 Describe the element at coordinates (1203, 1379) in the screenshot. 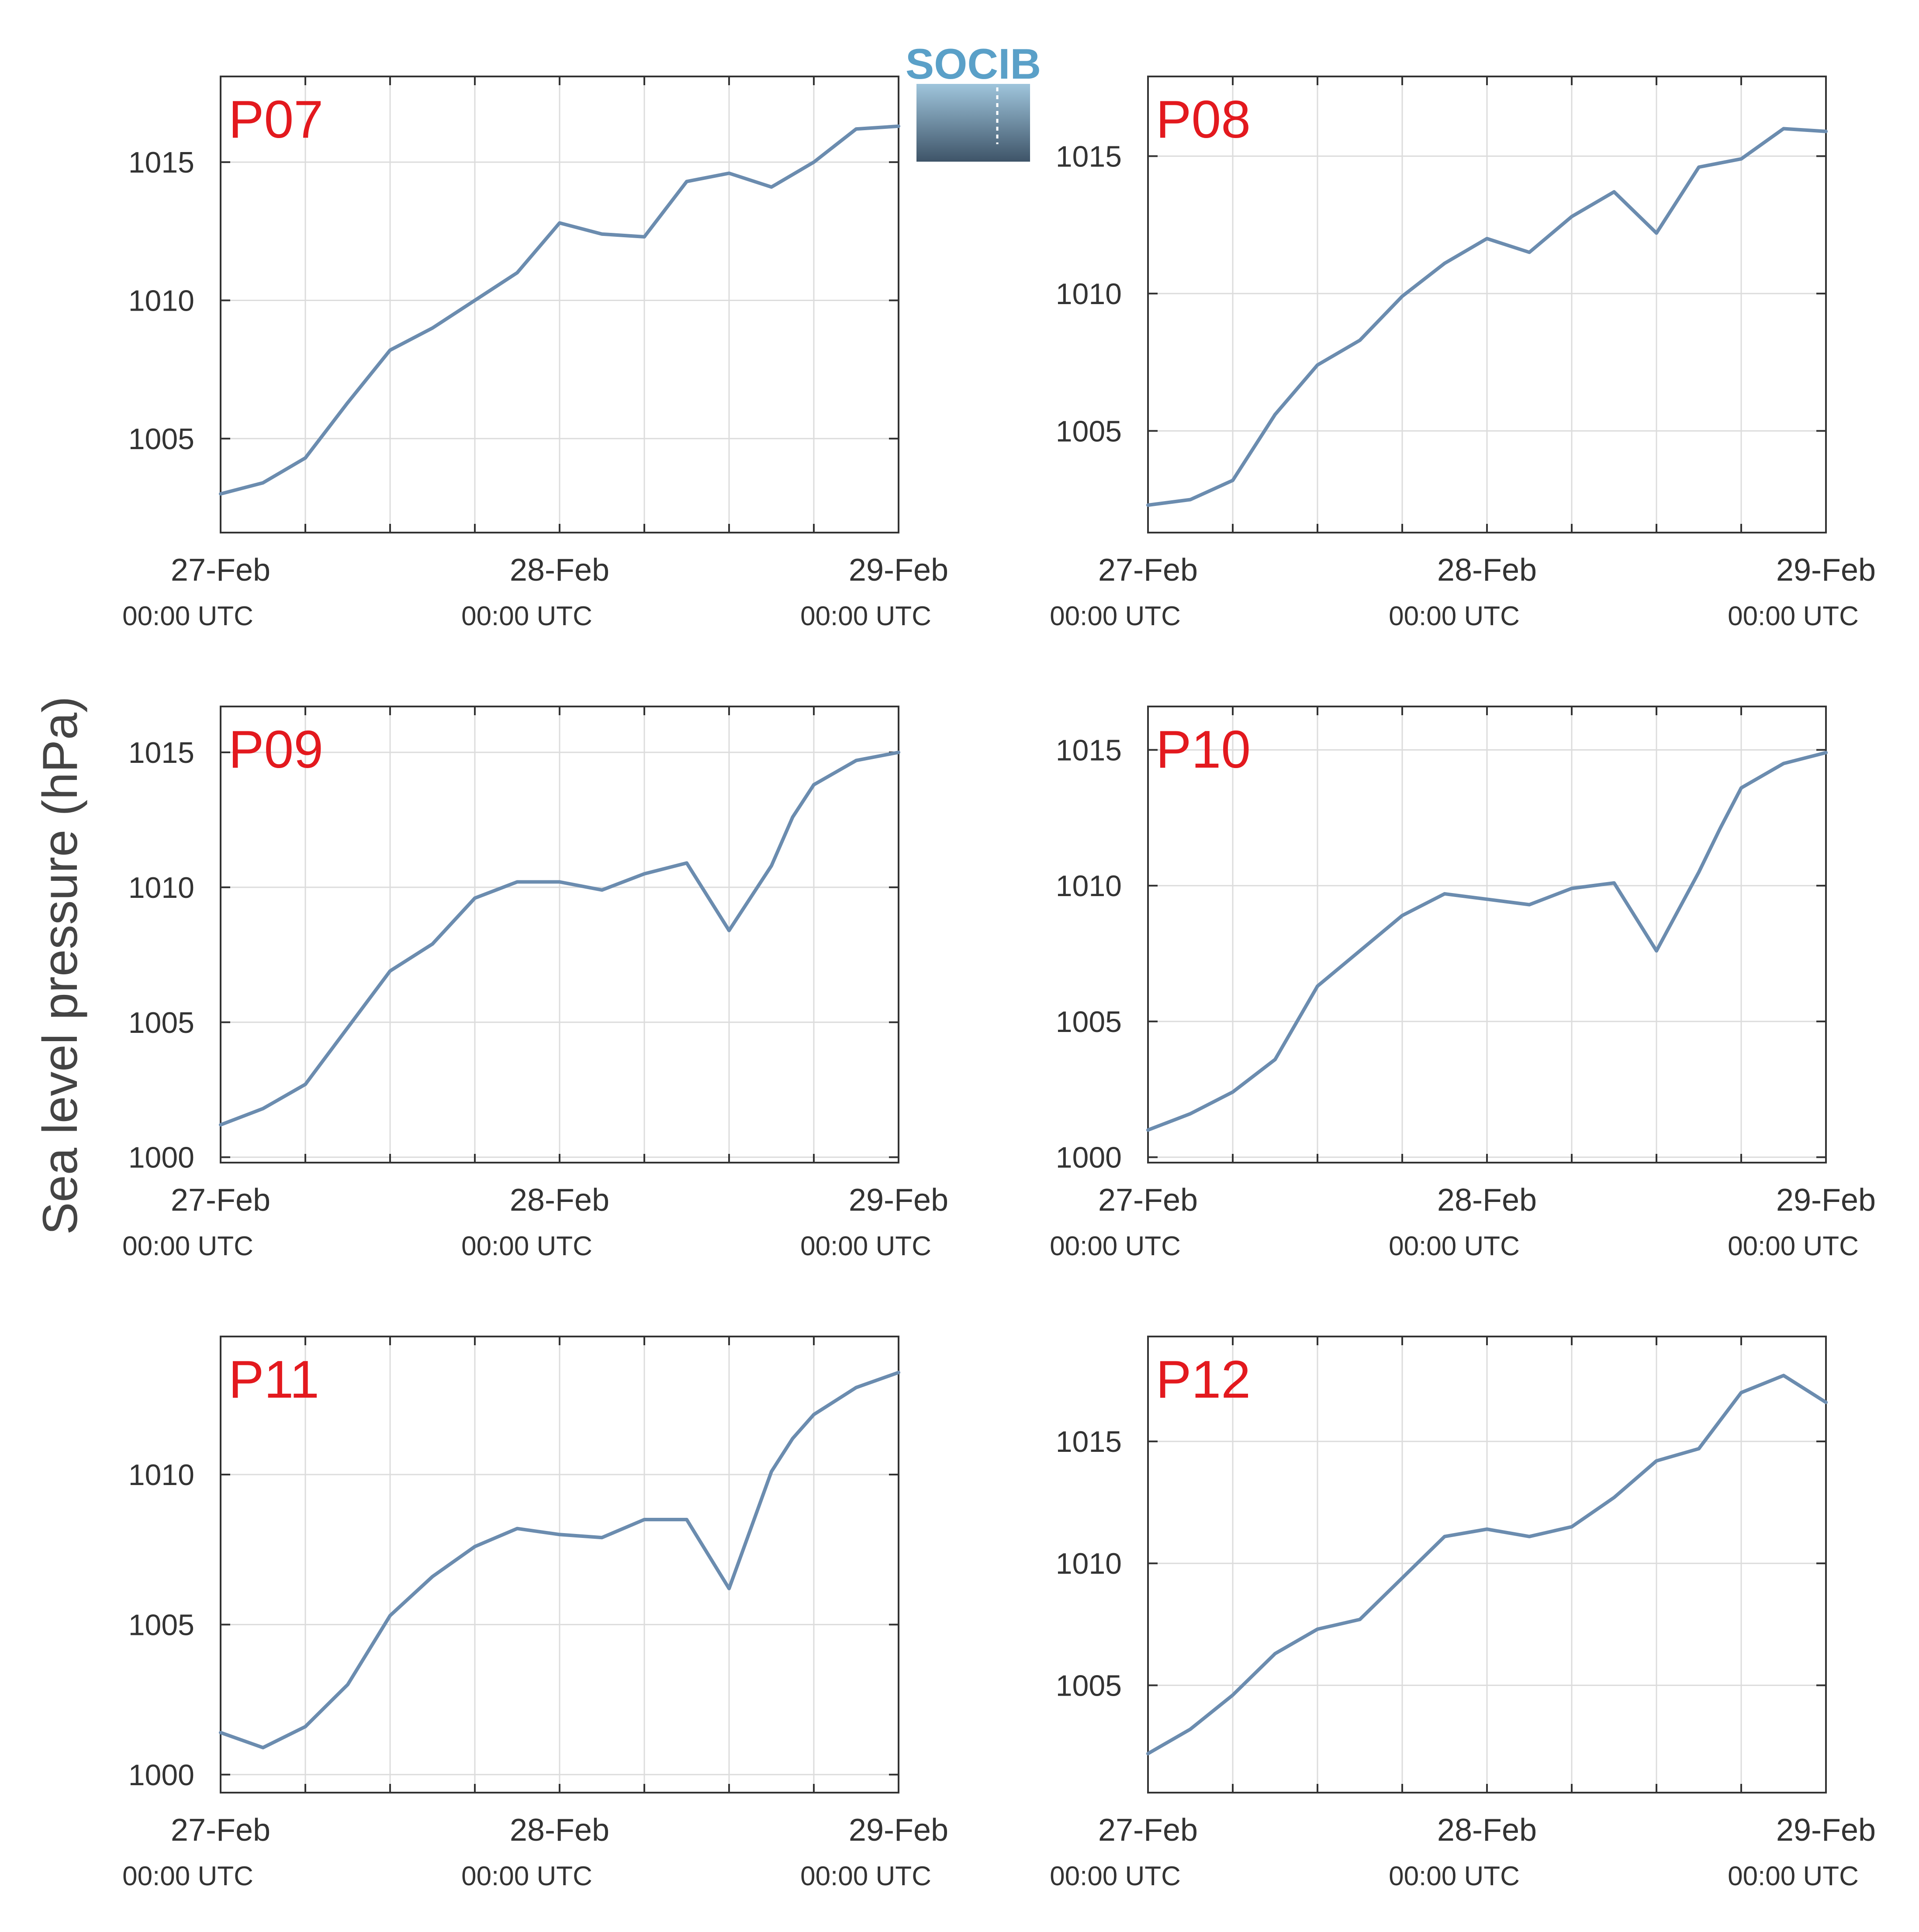

I see `panel-label-p12: P12` at that location.